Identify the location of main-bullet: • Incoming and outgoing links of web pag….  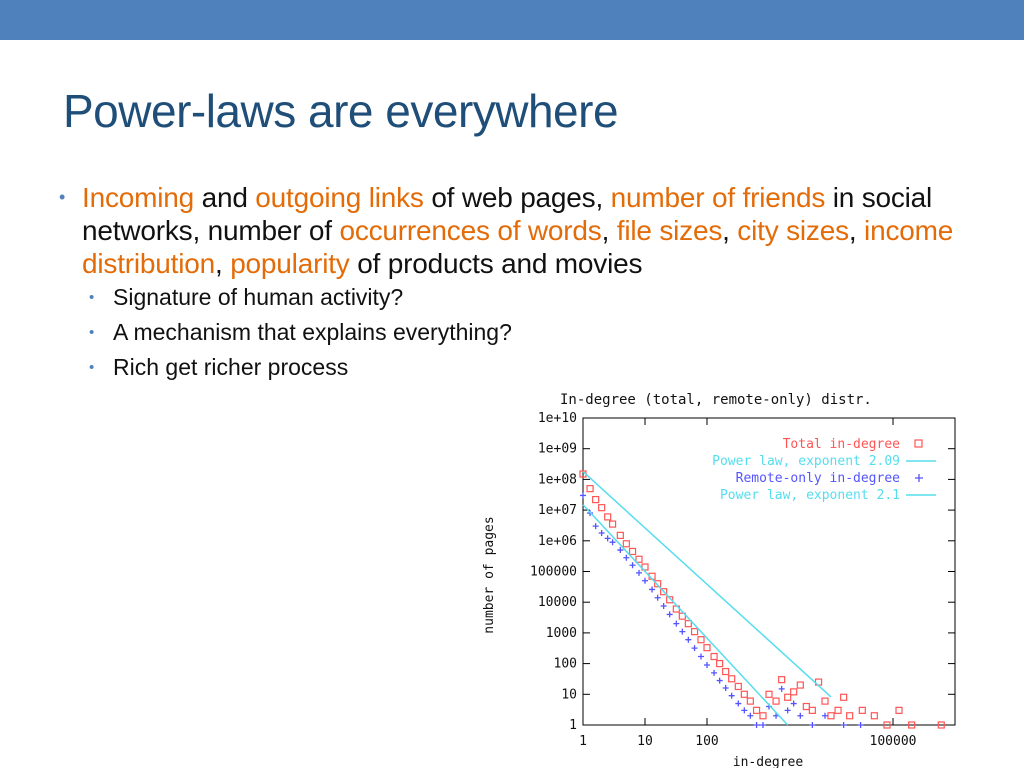
(509, 230).